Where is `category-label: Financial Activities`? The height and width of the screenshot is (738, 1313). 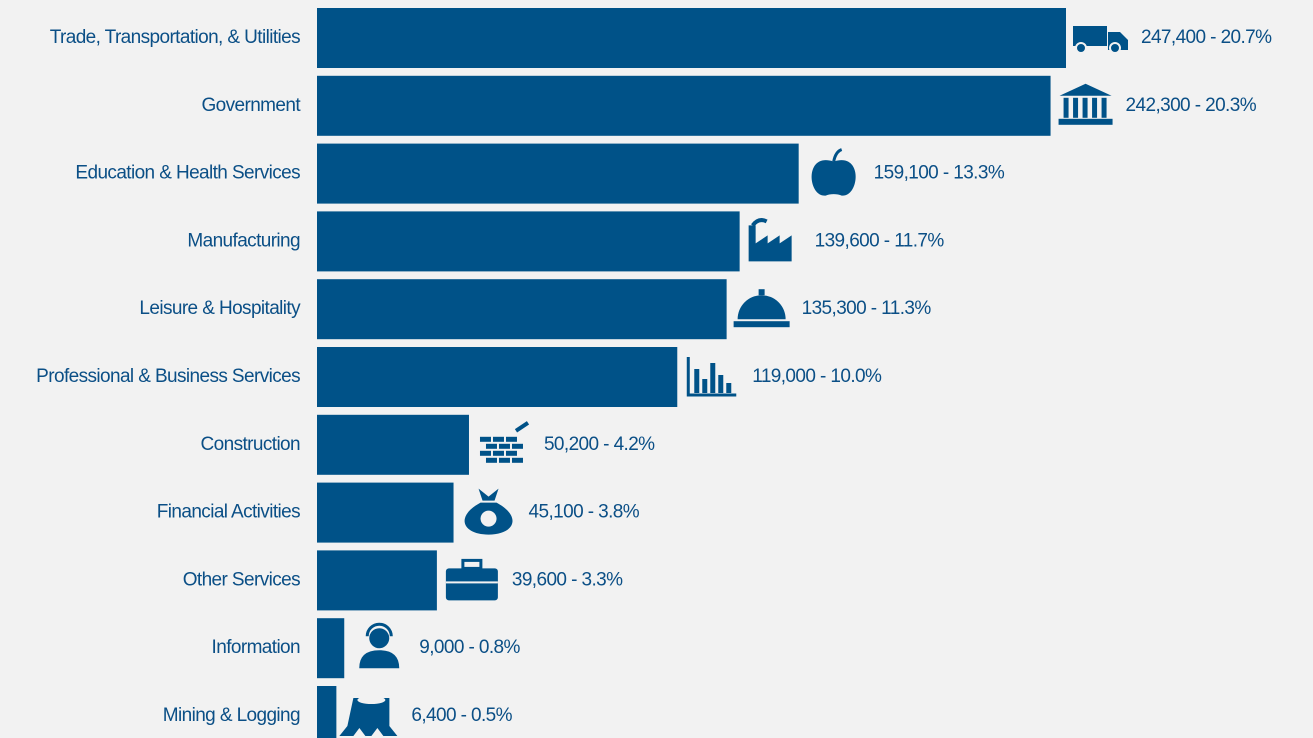 category-label: Financial Activities is located at coordinates (228, 512).